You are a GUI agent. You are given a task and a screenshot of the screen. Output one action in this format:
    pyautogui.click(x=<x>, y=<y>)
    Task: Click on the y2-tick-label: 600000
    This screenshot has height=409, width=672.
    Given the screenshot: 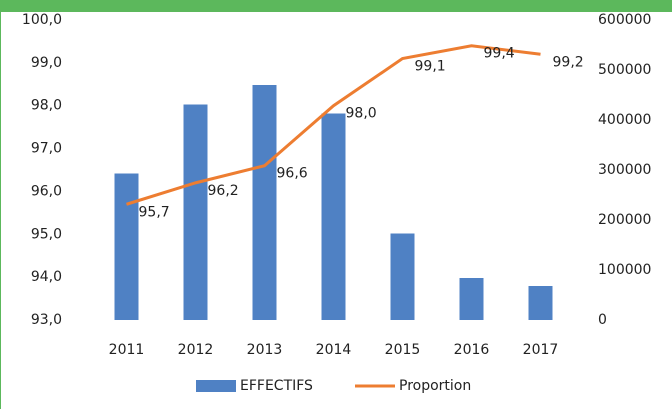 What is the action you would take?
    pyautogui.click(x=624, y=20)
    